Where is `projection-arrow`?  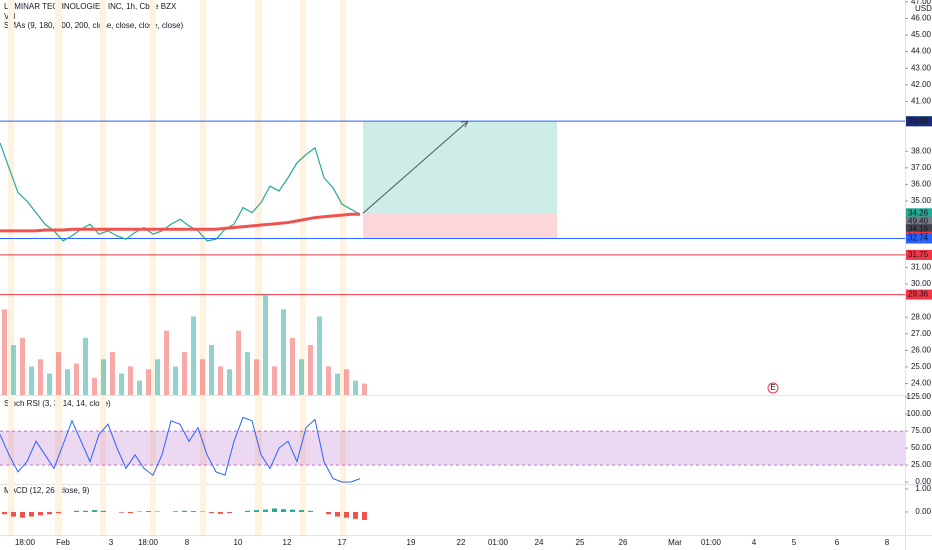 projection-arrow is located at coordinates (415, 167).